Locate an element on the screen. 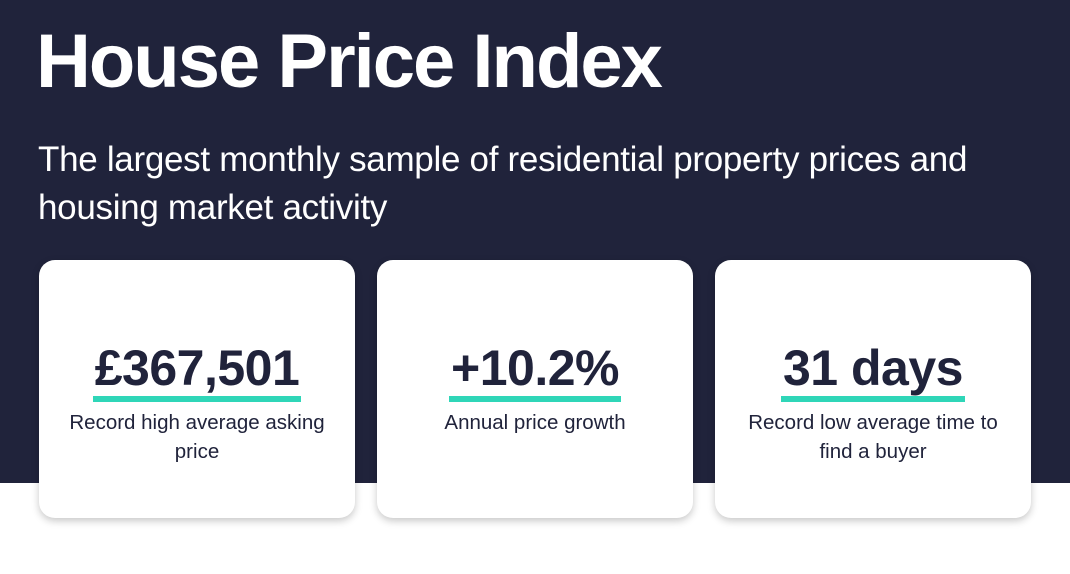  stat-label-asking-price: Record high average asking price is located at coordinates (197, 437).